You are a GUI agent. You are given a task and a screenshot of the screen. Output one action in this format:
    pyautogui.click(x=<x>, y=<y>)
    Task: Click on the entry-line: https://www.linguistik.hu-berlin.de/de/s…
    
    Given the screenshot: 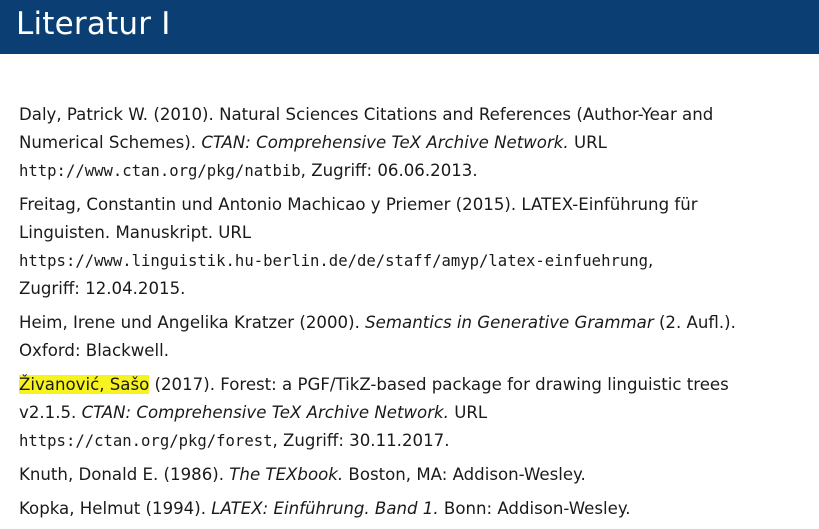 What is the action you would take?
    pyautogui.click(x=409, y=261)
    